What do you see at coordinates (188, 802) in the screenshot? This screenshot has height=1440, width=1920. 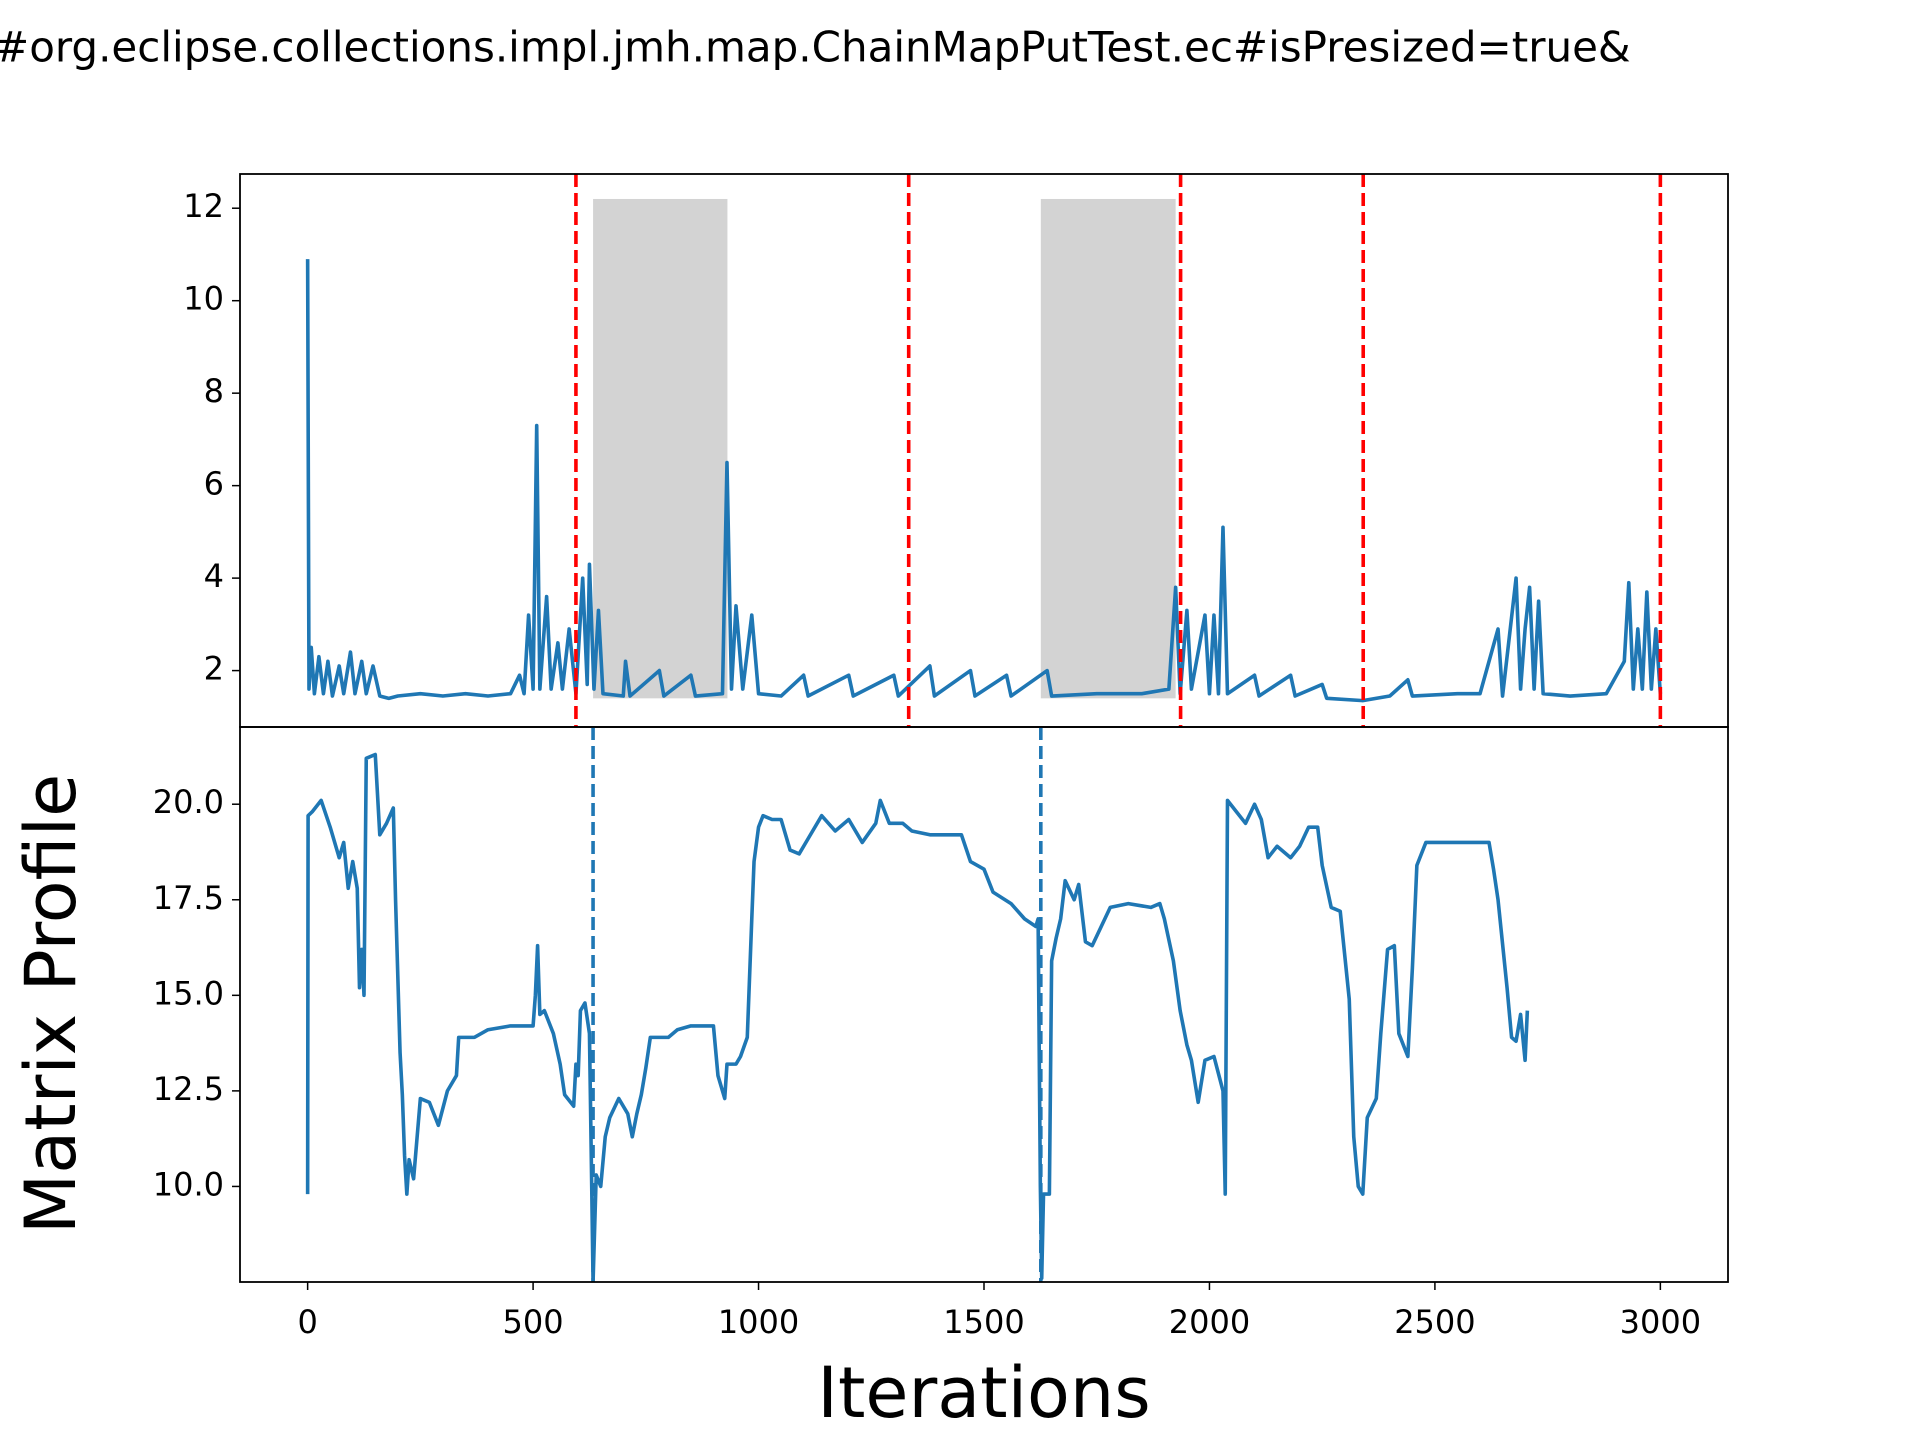 I see `y-tick-label: 20.0` at bounding box center [188, 802].